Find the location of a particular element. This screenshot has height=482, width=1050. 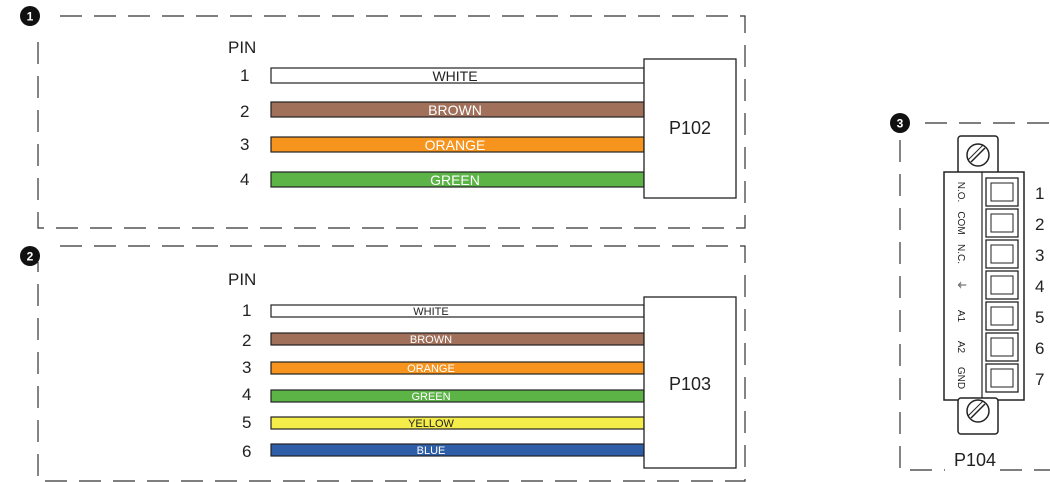

terminal-label-ground: ⏚ is located at coordinates (961, 285).